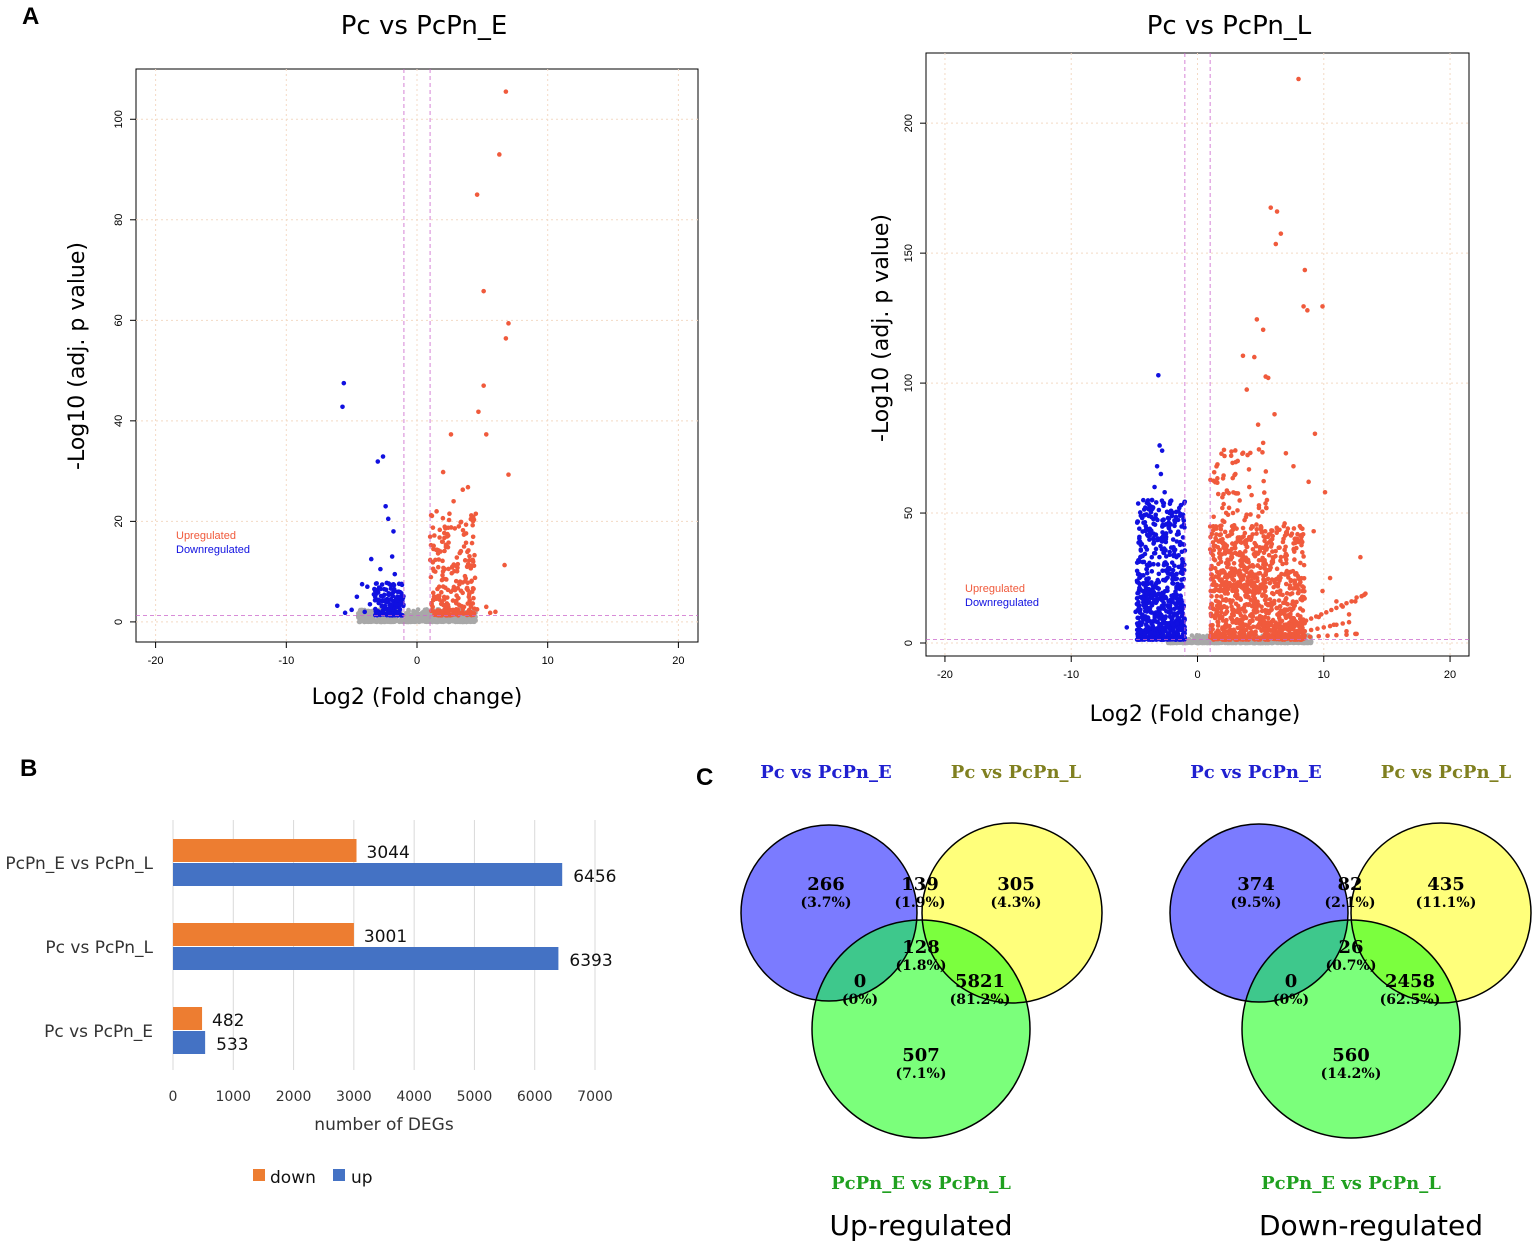  I want to click on venn-down-head-l: Pc vs PcPn_L, so click(1446, 772).